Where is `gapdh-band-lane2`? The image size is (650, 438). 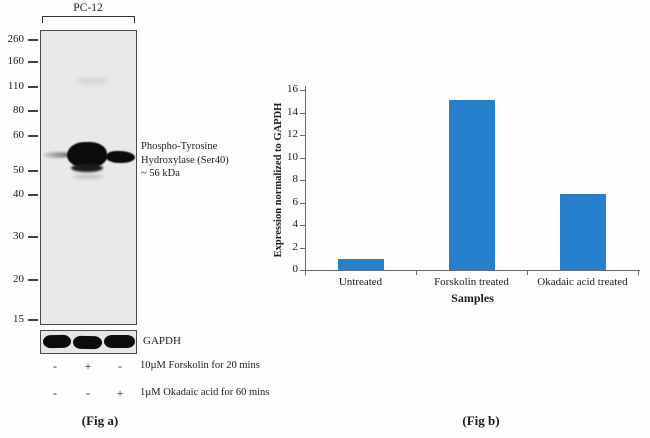
gapdh-band-lane2 is located at coordinates (87, 342).